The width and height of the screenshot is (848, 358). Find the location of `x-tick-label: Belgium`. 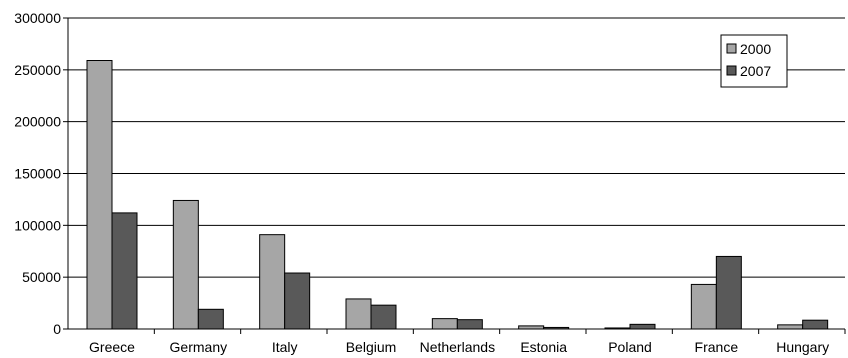

x-tick-label: Belgium is located at coordinates (371, 347).